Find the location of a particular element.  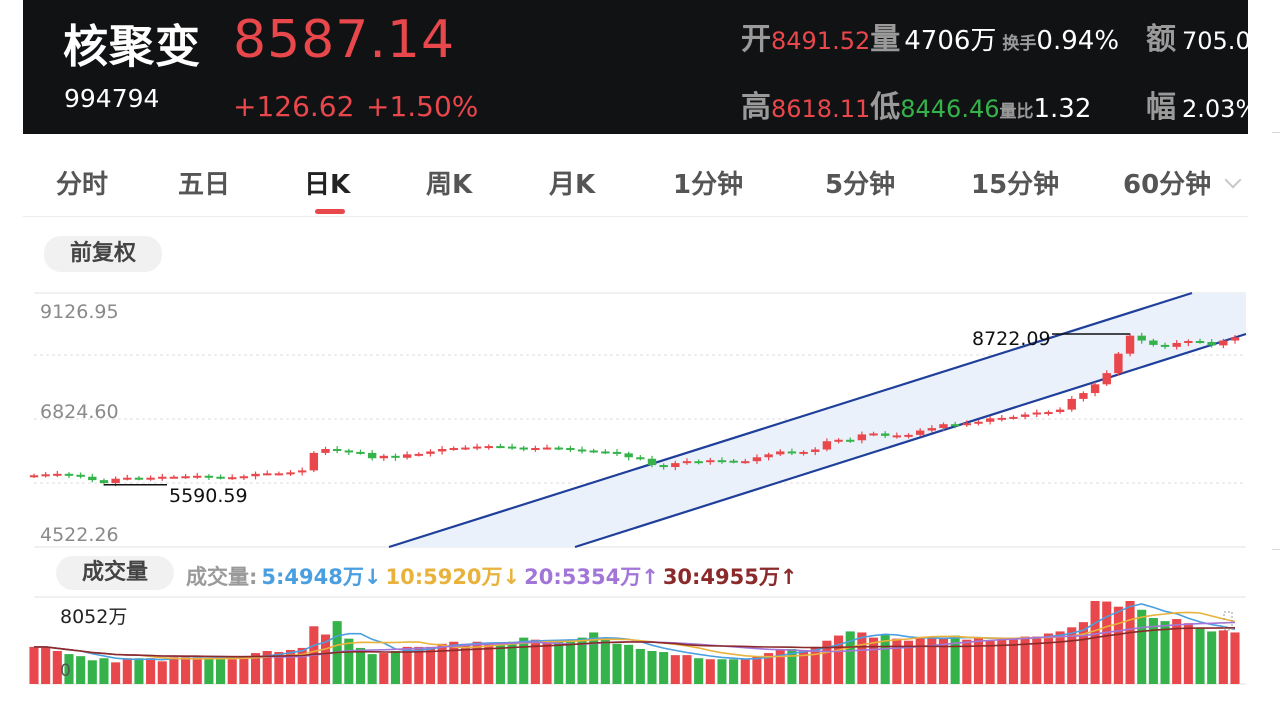

volume-ma5-line is located at coordinates (635, 632).